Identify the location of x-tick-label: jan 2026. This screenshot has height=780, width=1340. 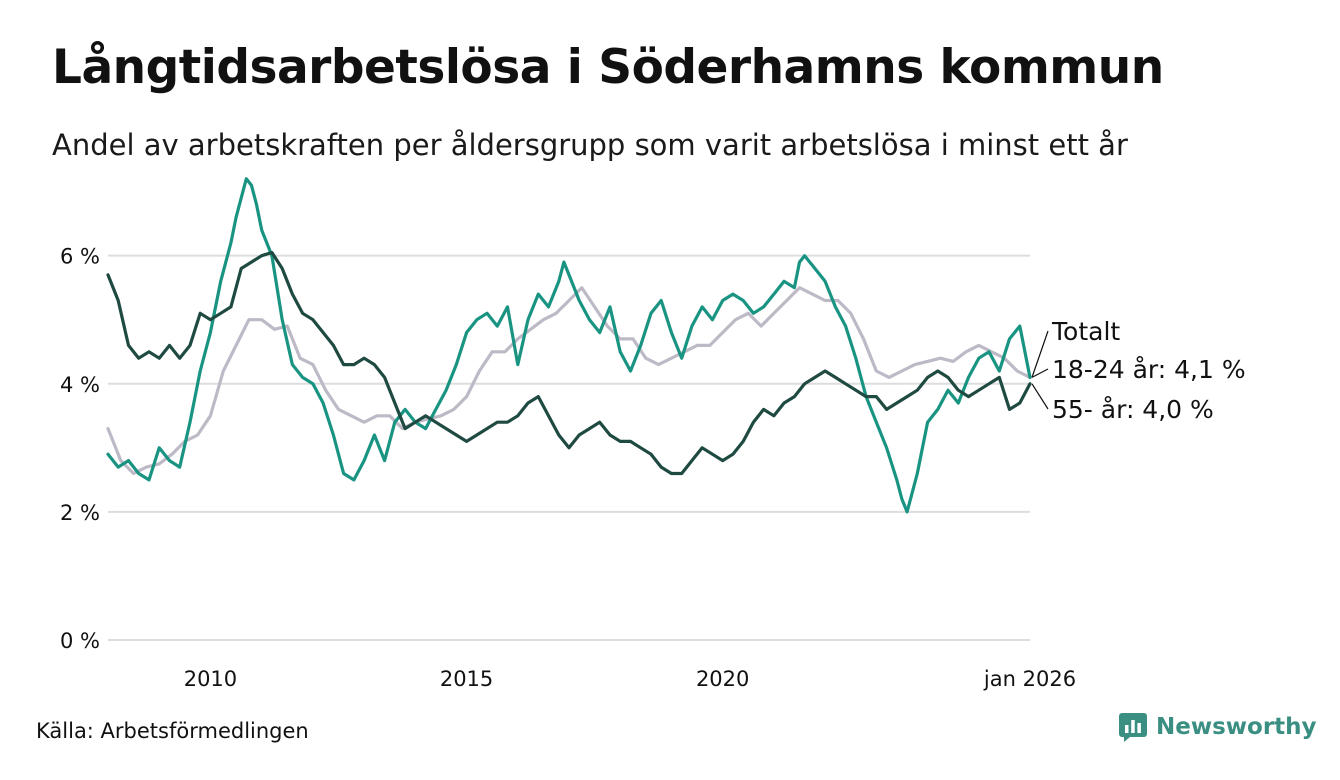
(1029, 679).